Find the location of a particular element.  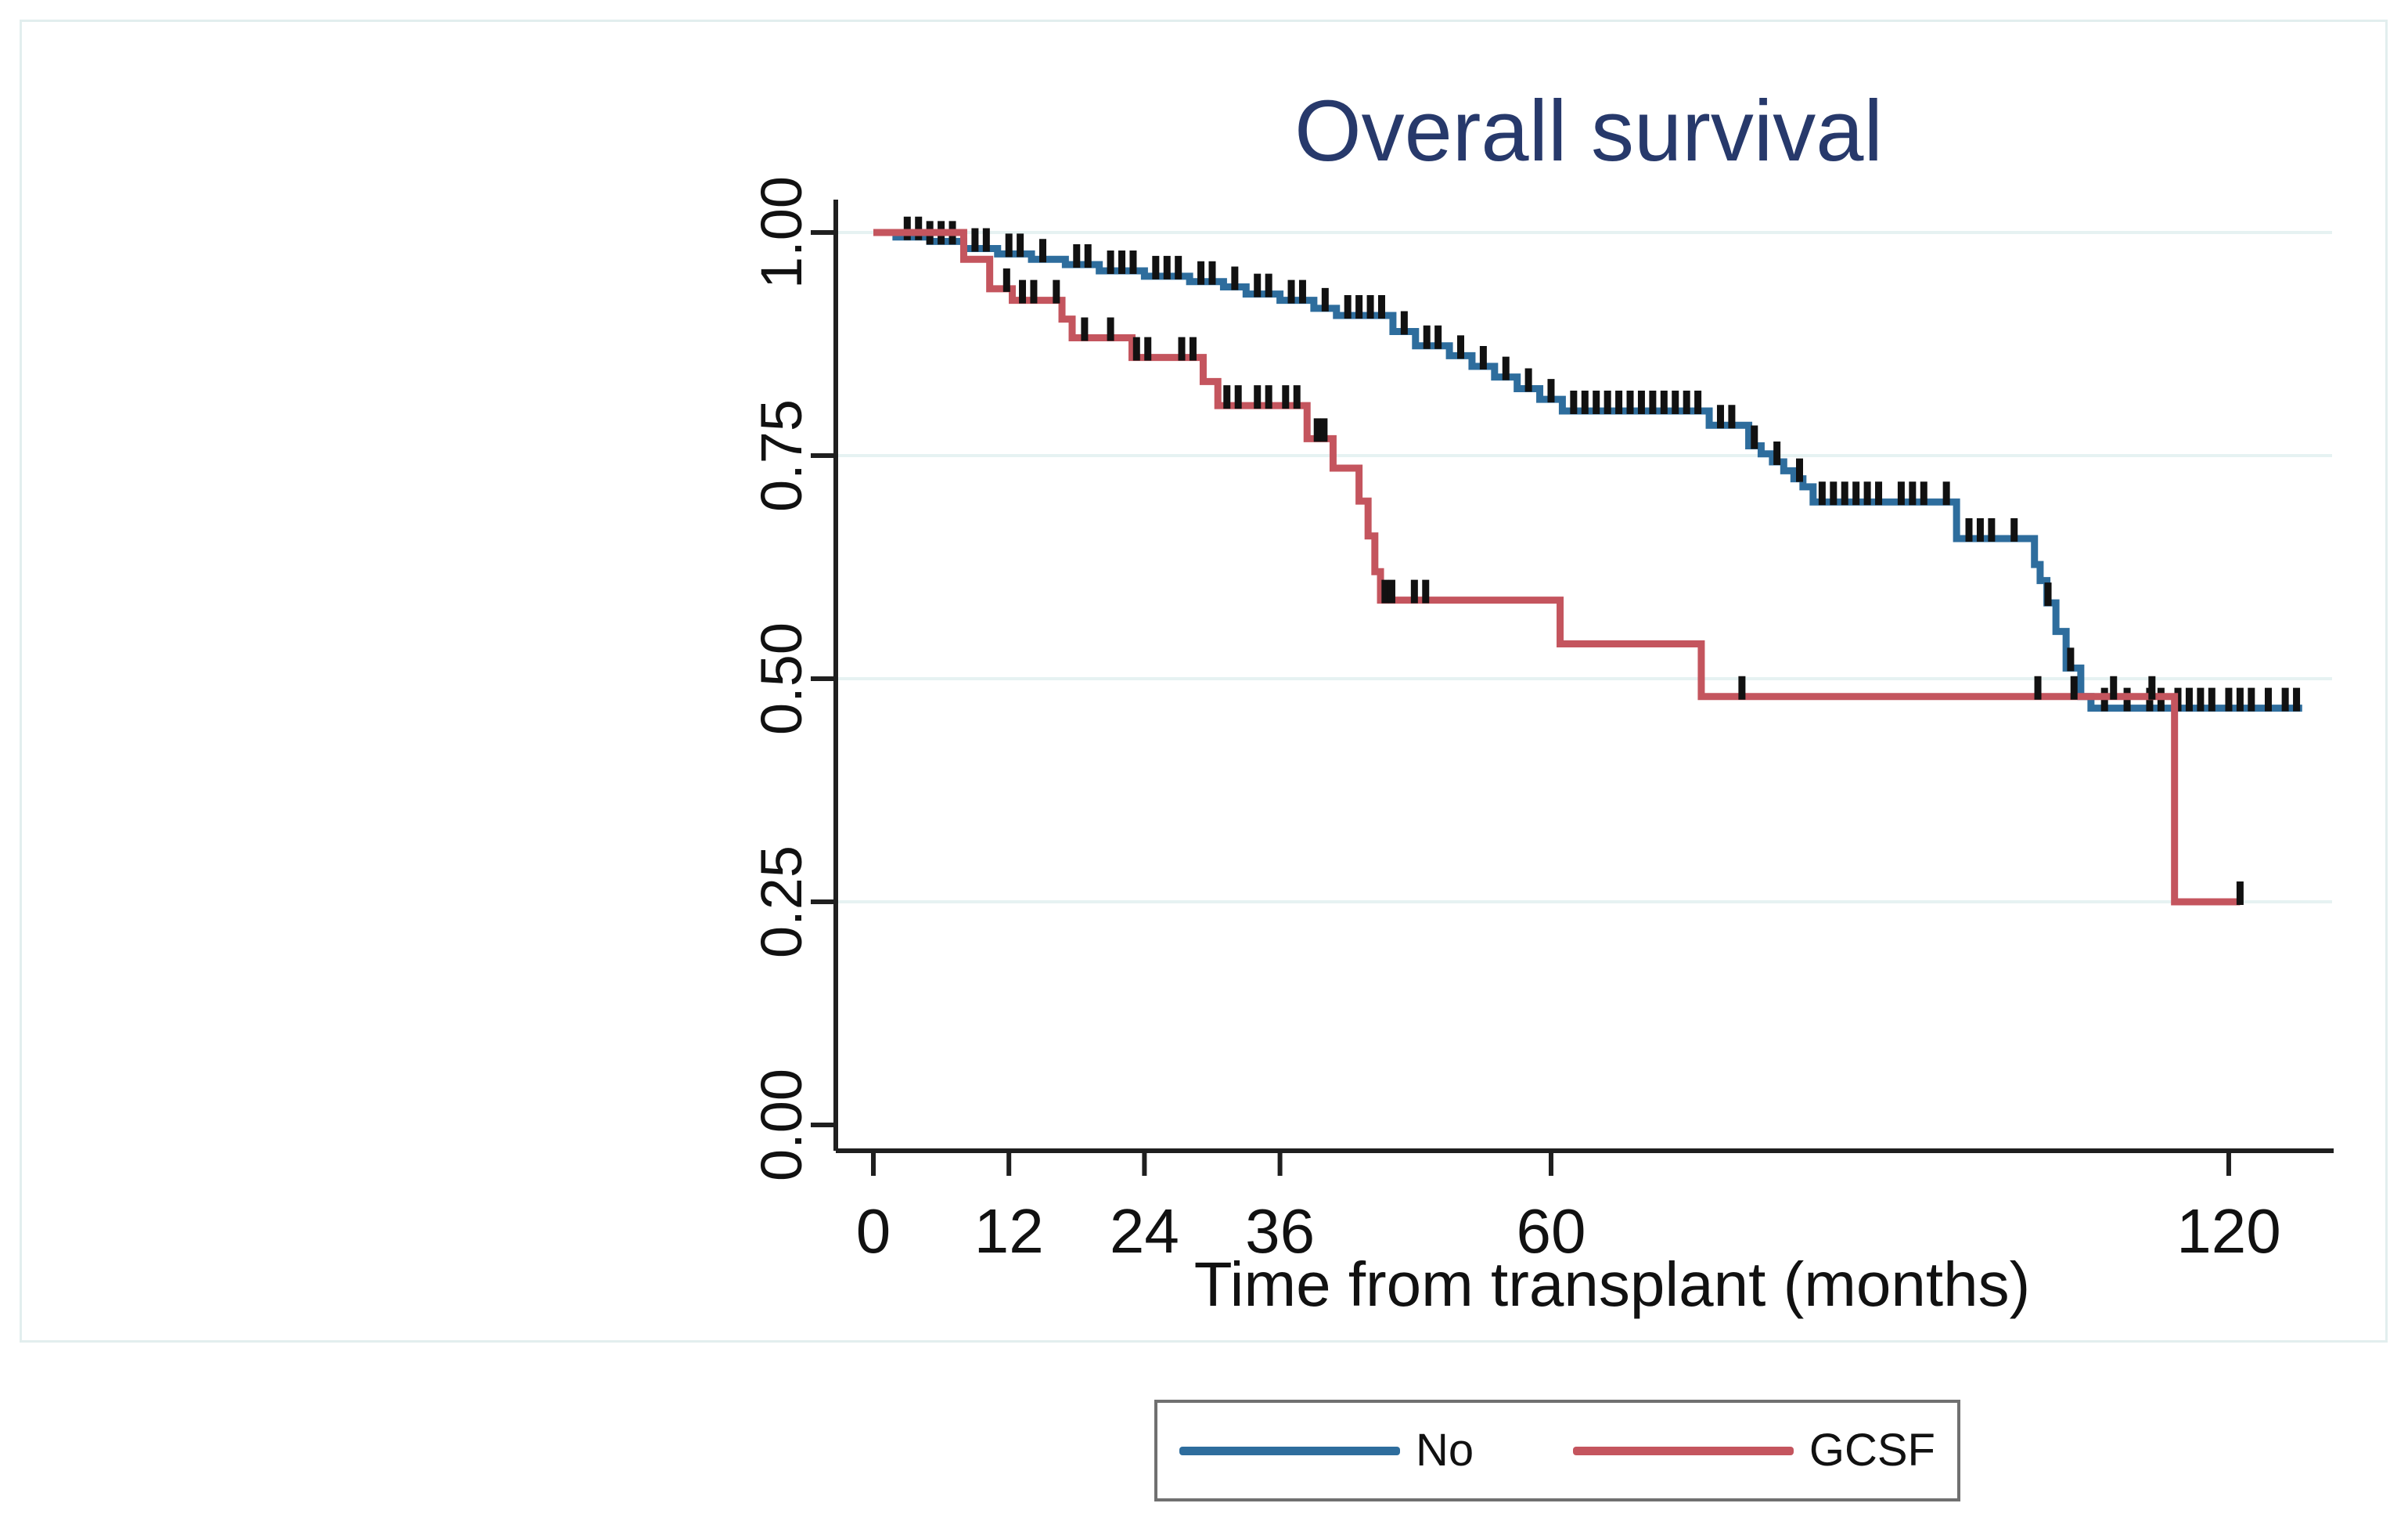

x-tick-label: 12 is located at coordinates (1009, 1231).